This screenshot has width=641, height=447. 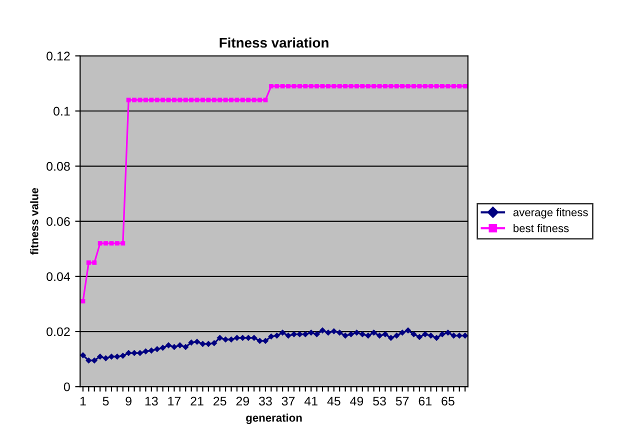 I want to click on x-tick-label: 57, so click(x=402, y=401).